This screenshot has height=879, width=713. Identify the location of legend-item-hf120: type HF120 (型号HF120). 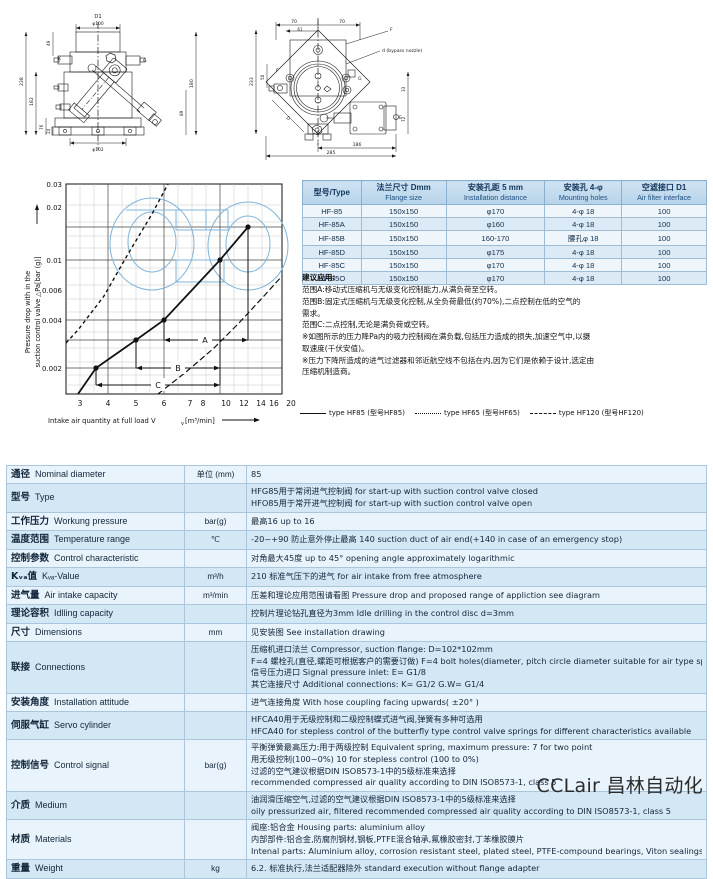
(586, 413).